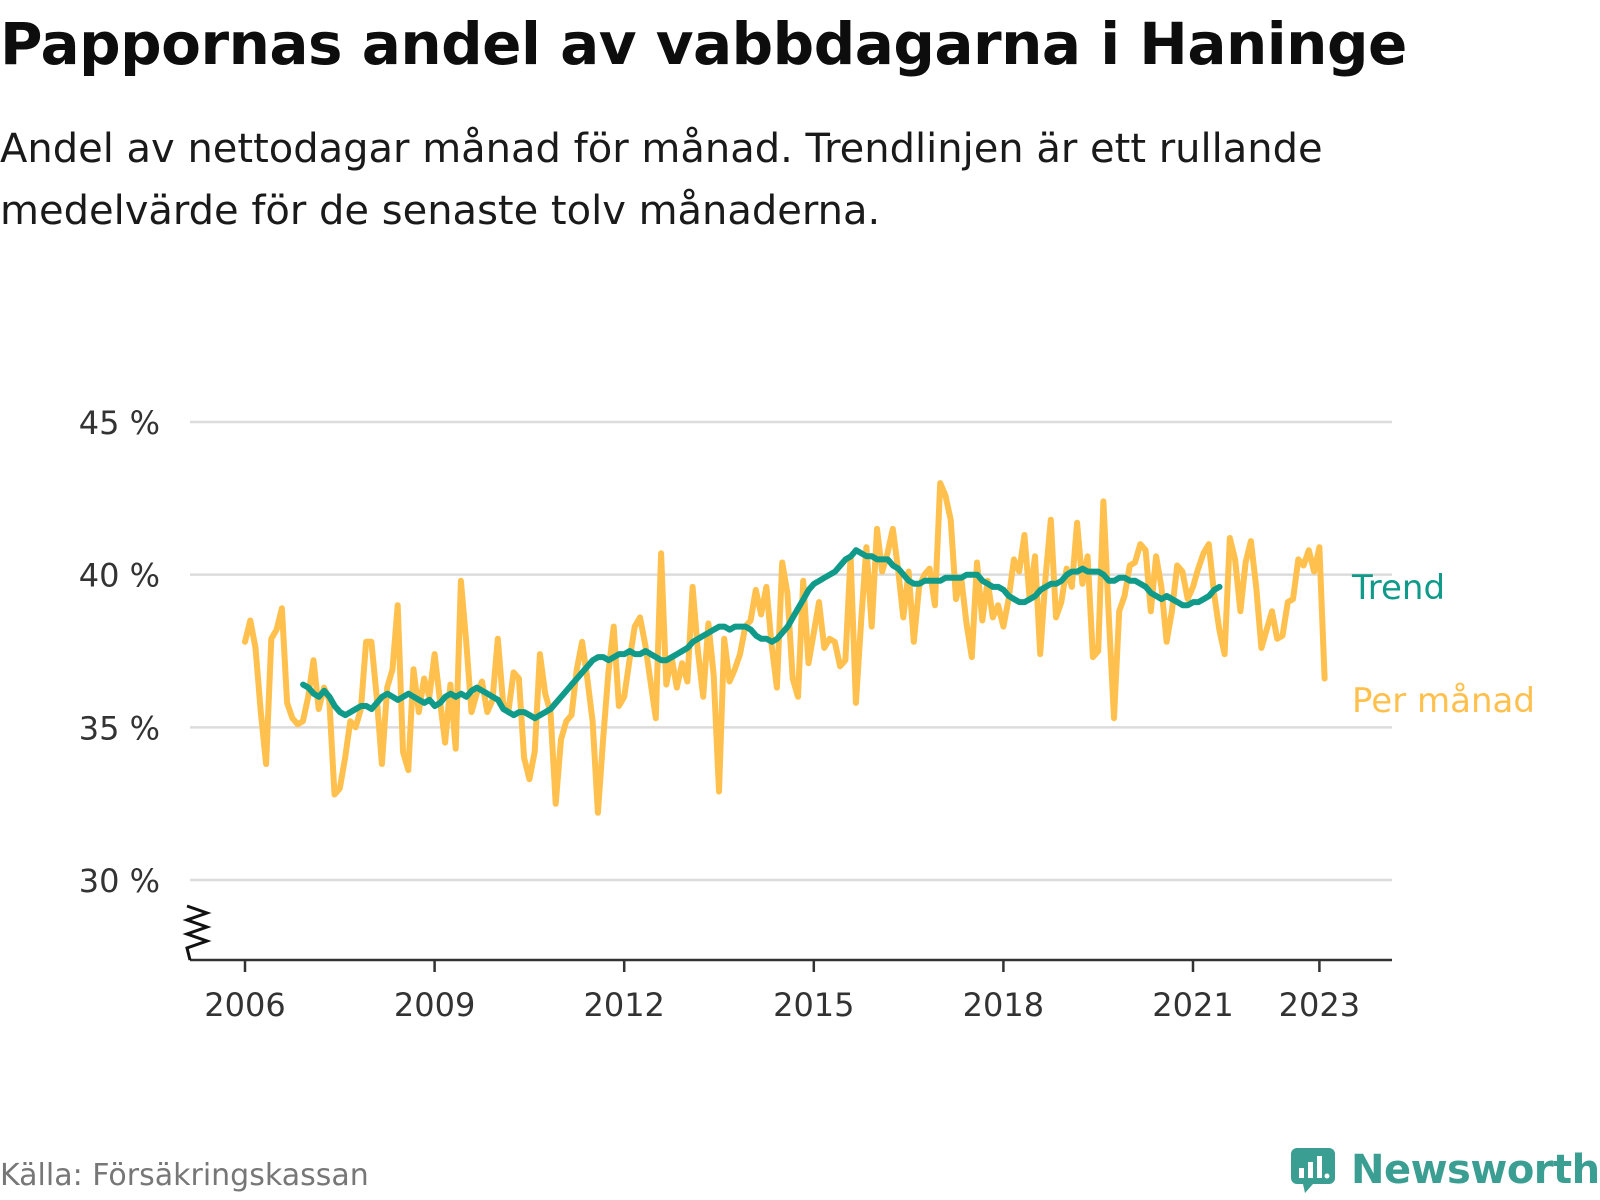 Image resolution: width=1600 pixels, height=1200 pixels. What do you see at coordinates (1443, 701) in the screenshot?
I see `monthly-series-label: Per månad` at bounding box center [1443, 701].